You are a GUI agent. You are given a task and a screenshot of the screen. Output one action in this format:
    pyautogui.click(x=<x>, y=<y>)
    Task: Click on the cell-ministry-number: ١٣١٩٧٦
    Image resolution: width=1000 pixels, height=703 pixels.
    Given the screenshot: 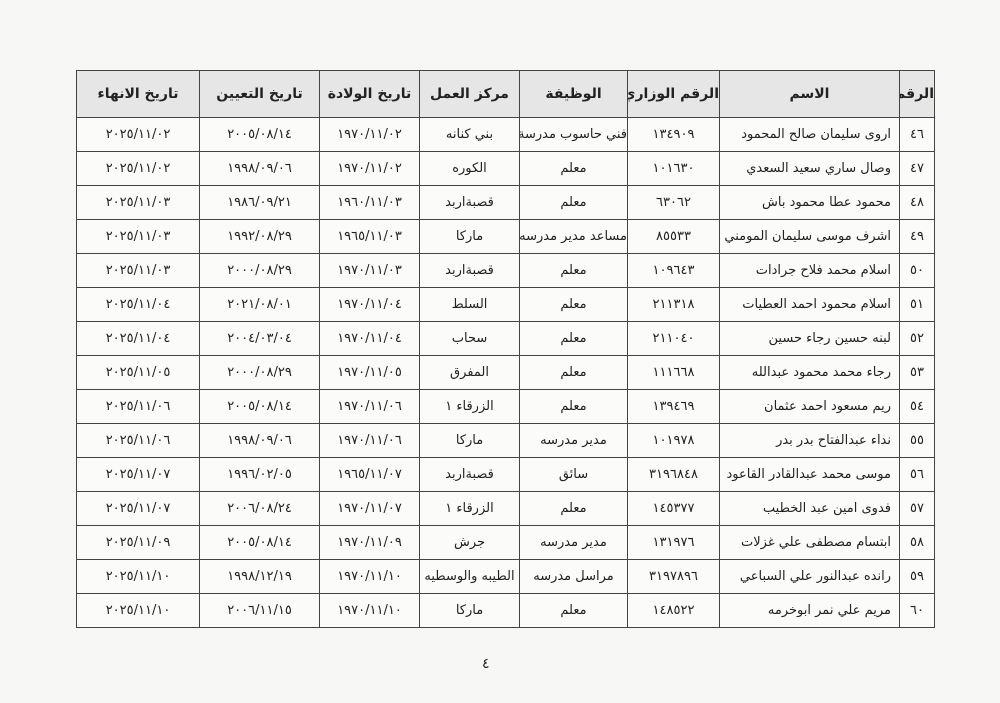 What is the action you would take?
    pyautogui.click(x=673, y=542)
    